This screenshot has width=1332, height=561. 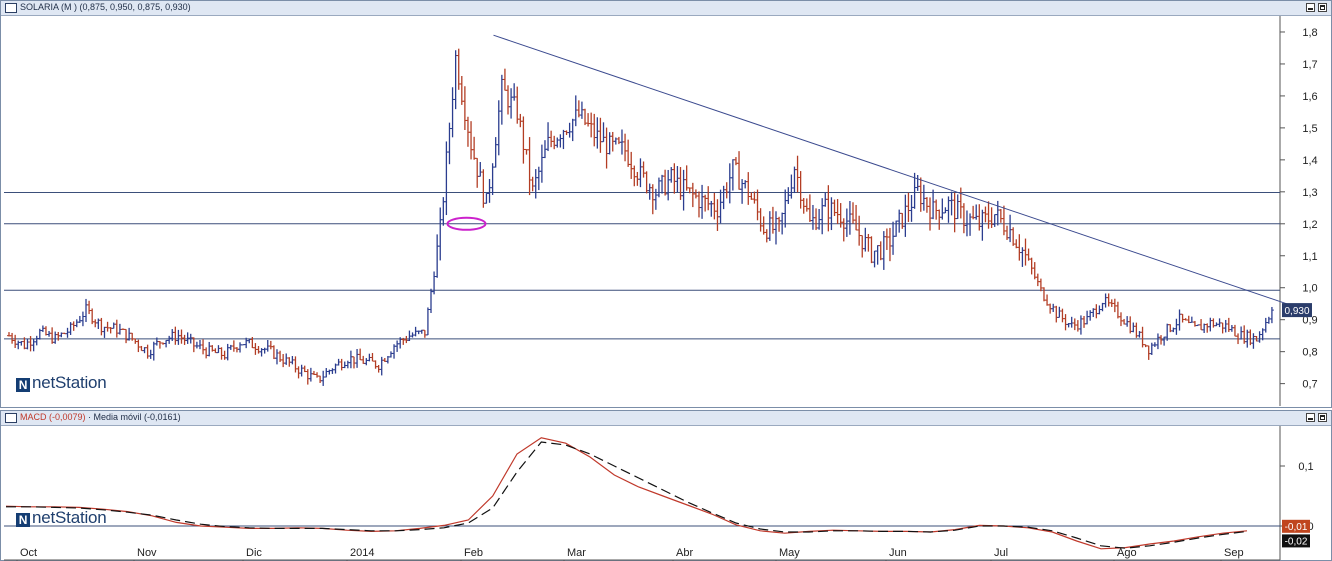 I want to click on y-tick-label: 1,3, so click(x=1309, y=193).